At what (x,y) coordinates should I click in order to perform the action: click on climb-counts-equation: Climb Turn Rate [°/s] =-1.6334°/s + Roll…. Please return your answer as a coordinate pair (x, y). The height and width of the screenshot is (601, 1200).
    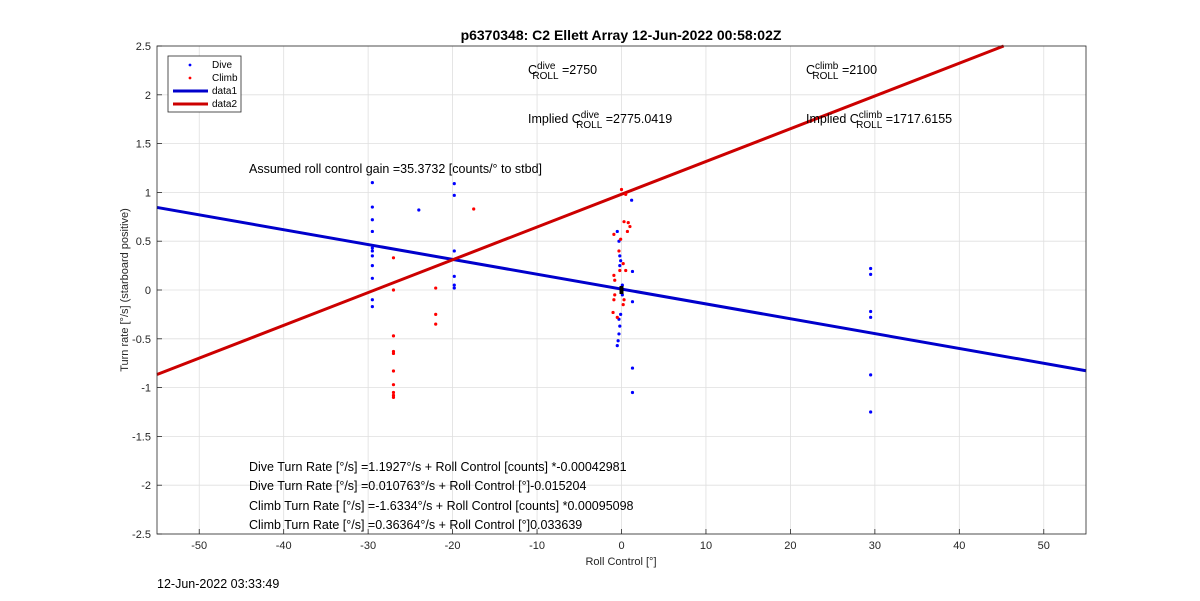
    Looking at the image, I should click on (441, 506).